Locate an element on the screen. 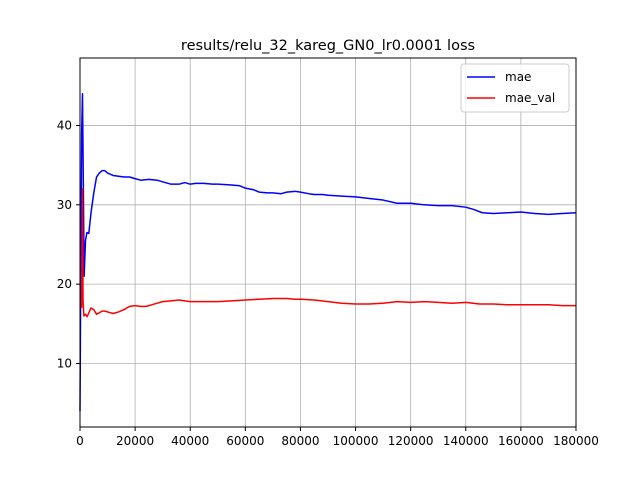 The image size is (640, 480). x-tick-label: 120000 is located at coordinates (411, 441).